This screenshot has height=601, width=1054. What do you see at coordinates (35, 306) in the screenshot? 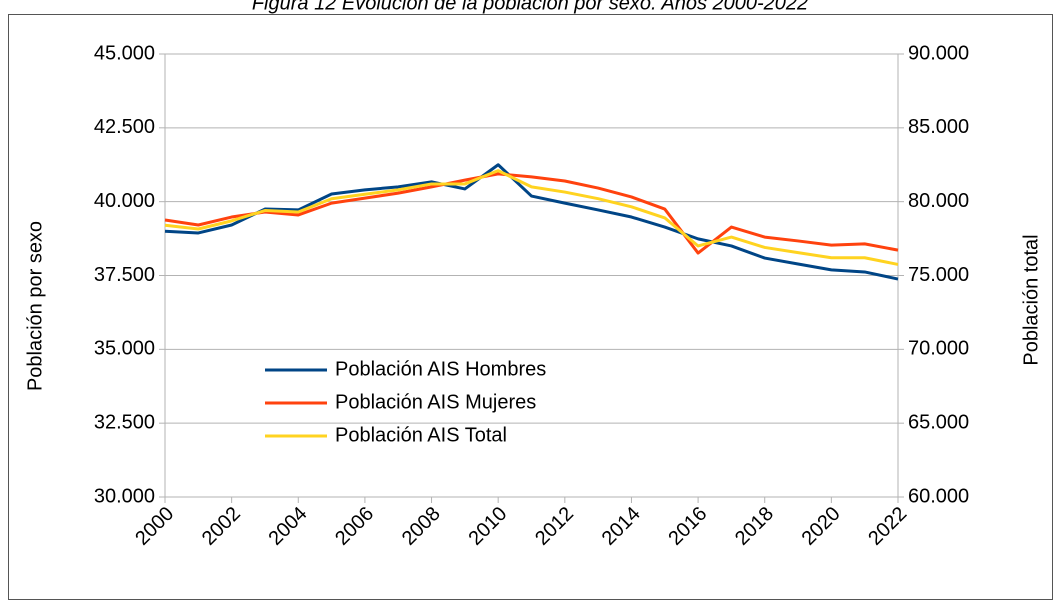
I see `y-axis-label: Población por sexo` at bounding box center [35, 306].